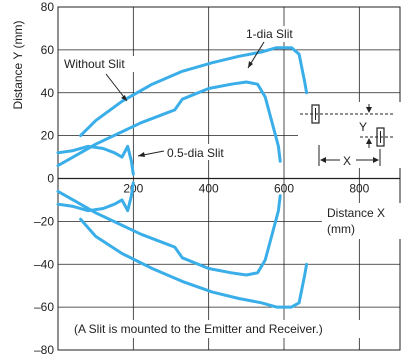 This screenshot has width=409, height=360. I want to click on note-bg, so click(228, 329).